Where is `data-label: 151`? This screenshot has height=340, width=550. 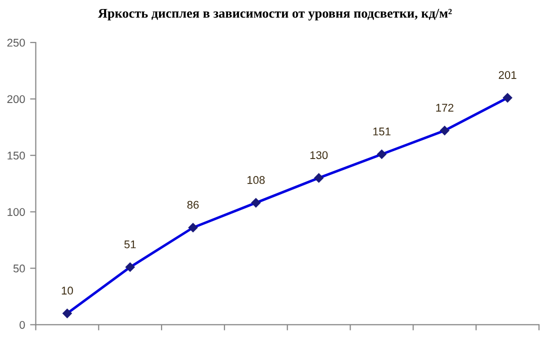 data-label: 151 is located at coordinates (381, 132).